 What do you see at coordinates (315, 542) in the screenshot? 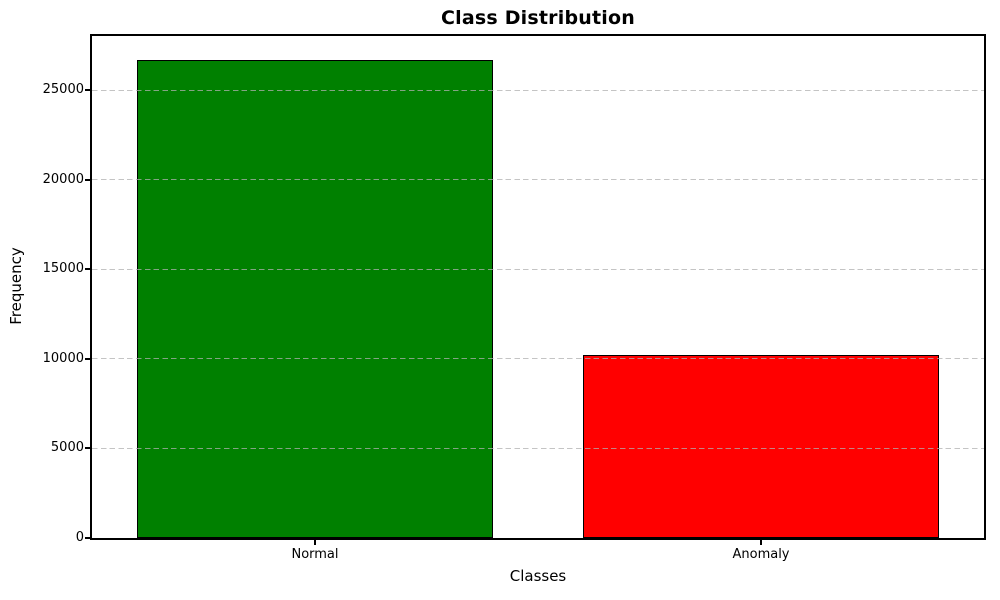
I see `x-tick-mark-normal` at bounding box center [315, 542].